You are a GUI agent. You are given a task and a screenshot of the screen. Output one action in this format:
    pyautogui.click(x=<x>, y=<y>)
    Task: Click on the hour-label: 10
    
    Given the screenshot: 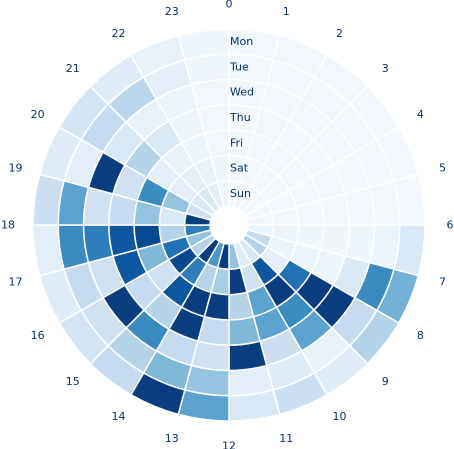 What is the action you would take?
    pyautogui.click(x=340, y=416)
    